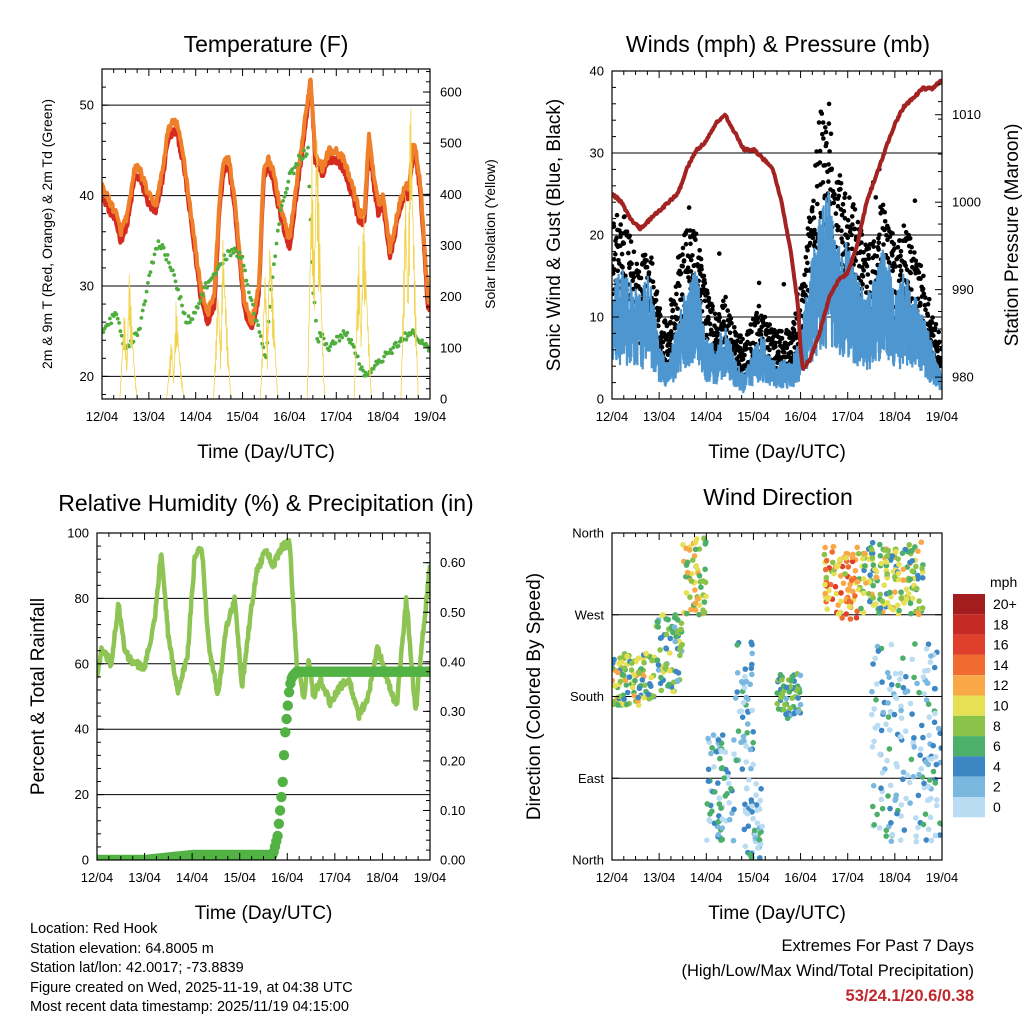  Describe the element at coordinates (597, 317) in the screenshot. I see `y-tick-label: 10` at that location.